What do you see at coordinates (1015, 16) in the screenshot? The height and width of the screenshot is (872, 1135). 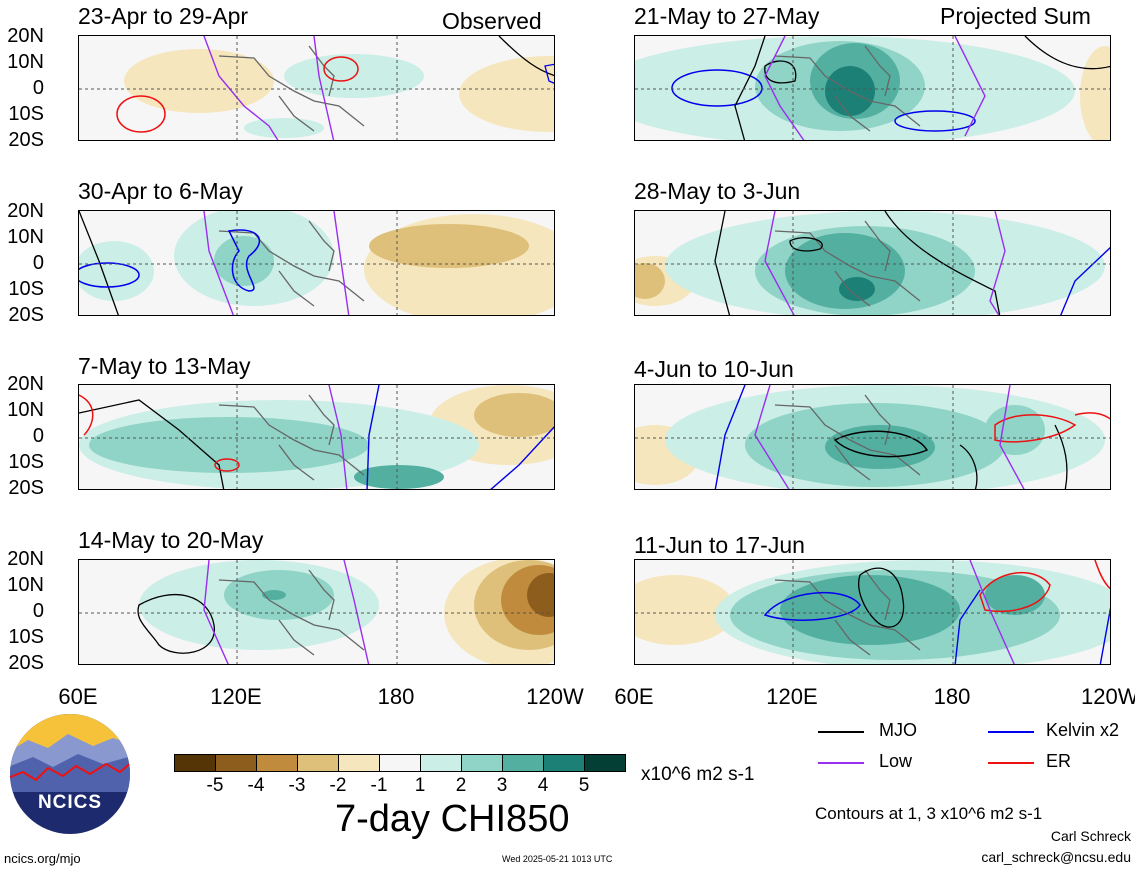 I see `projected-label: Projected Sum` at bounding box center [1015, 16].